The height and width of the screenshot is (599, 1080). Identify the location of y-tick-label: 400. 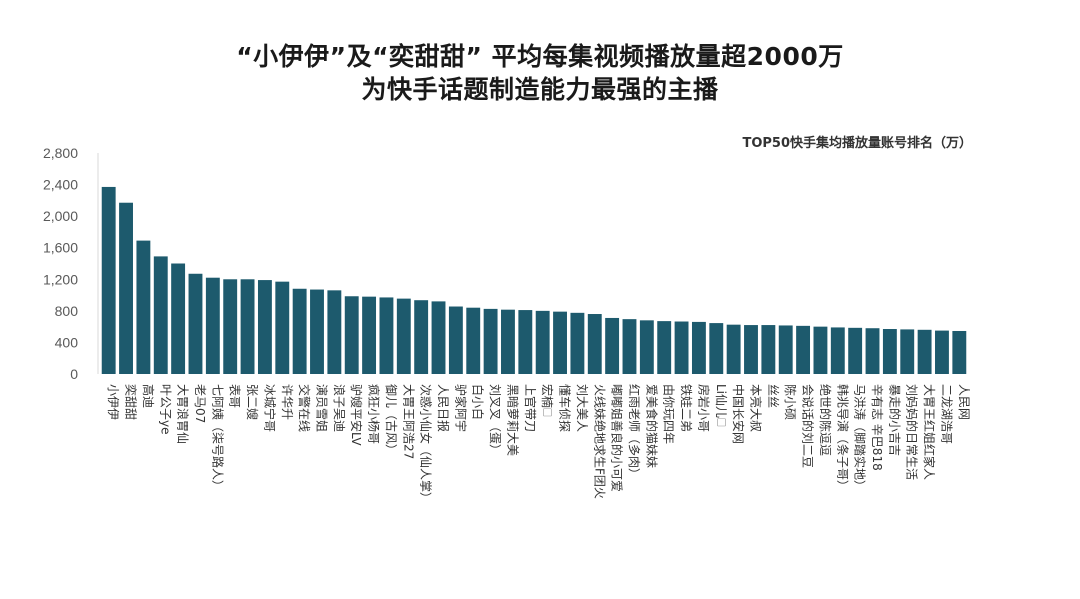
(67, 342).